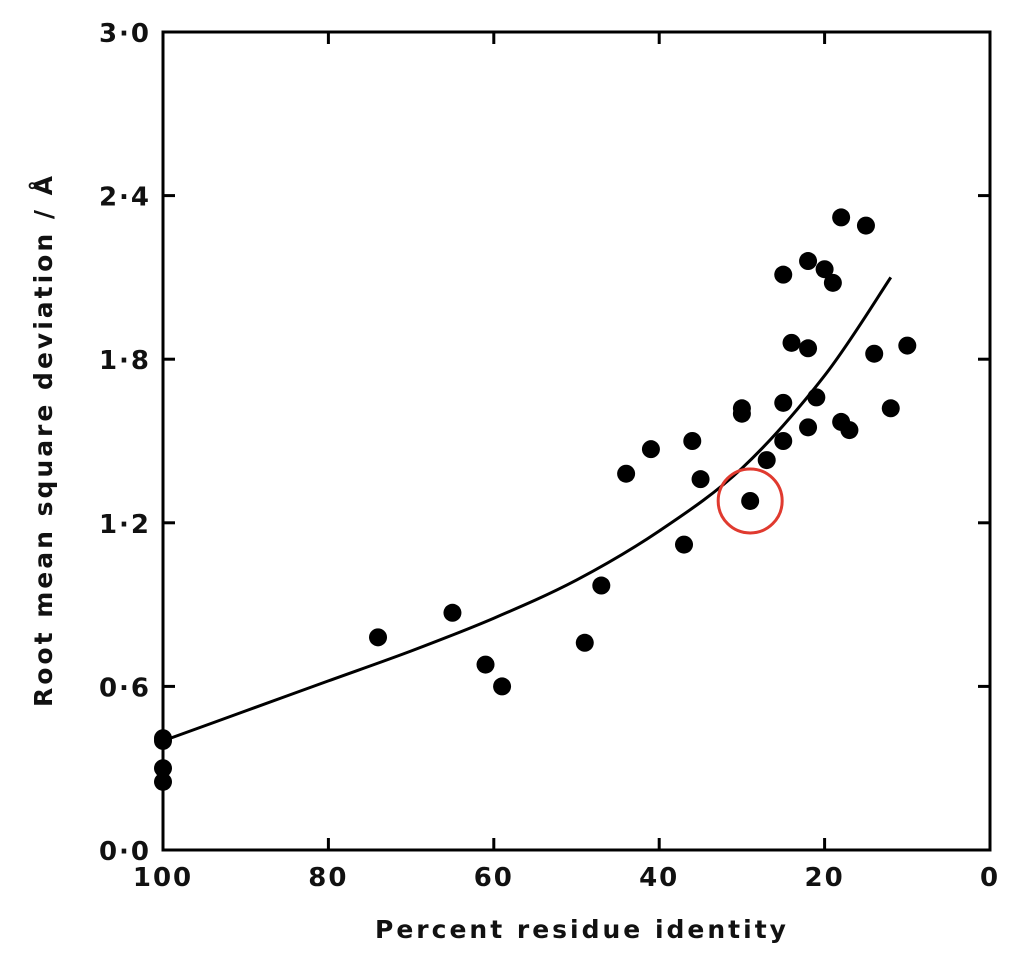 This screenshot has height=964, width=1030. Describe the element at coordinates (125, 852) in the screenshot. I see `y-tick-label: 0·0` at that location.